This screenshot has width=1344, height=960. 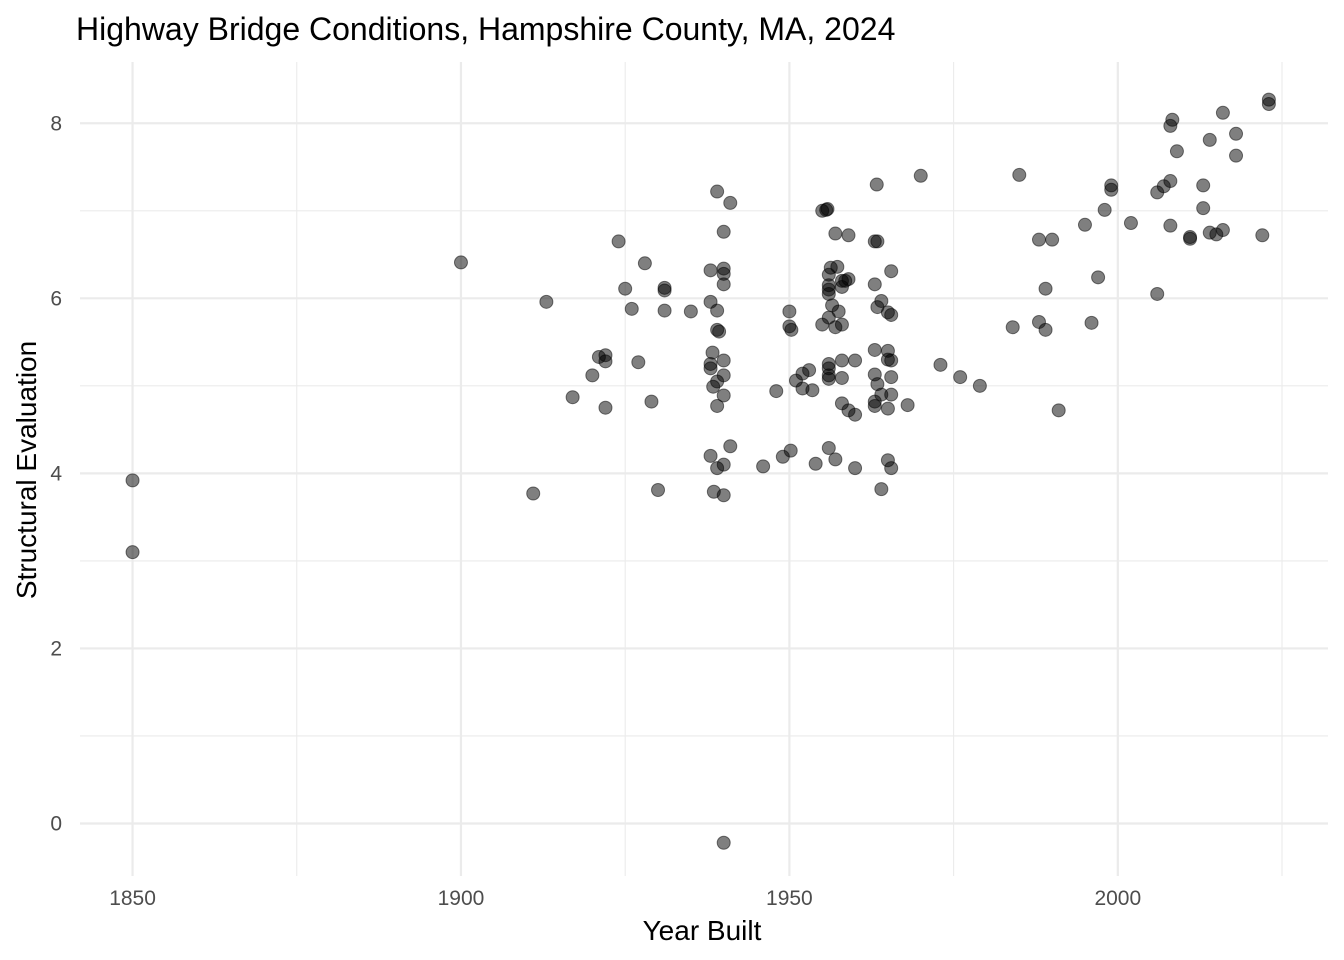 What do you see at coordinates (56, 123) in the screenshot?
I see `y-tick-label: 8` at bounding box center [56, 123].